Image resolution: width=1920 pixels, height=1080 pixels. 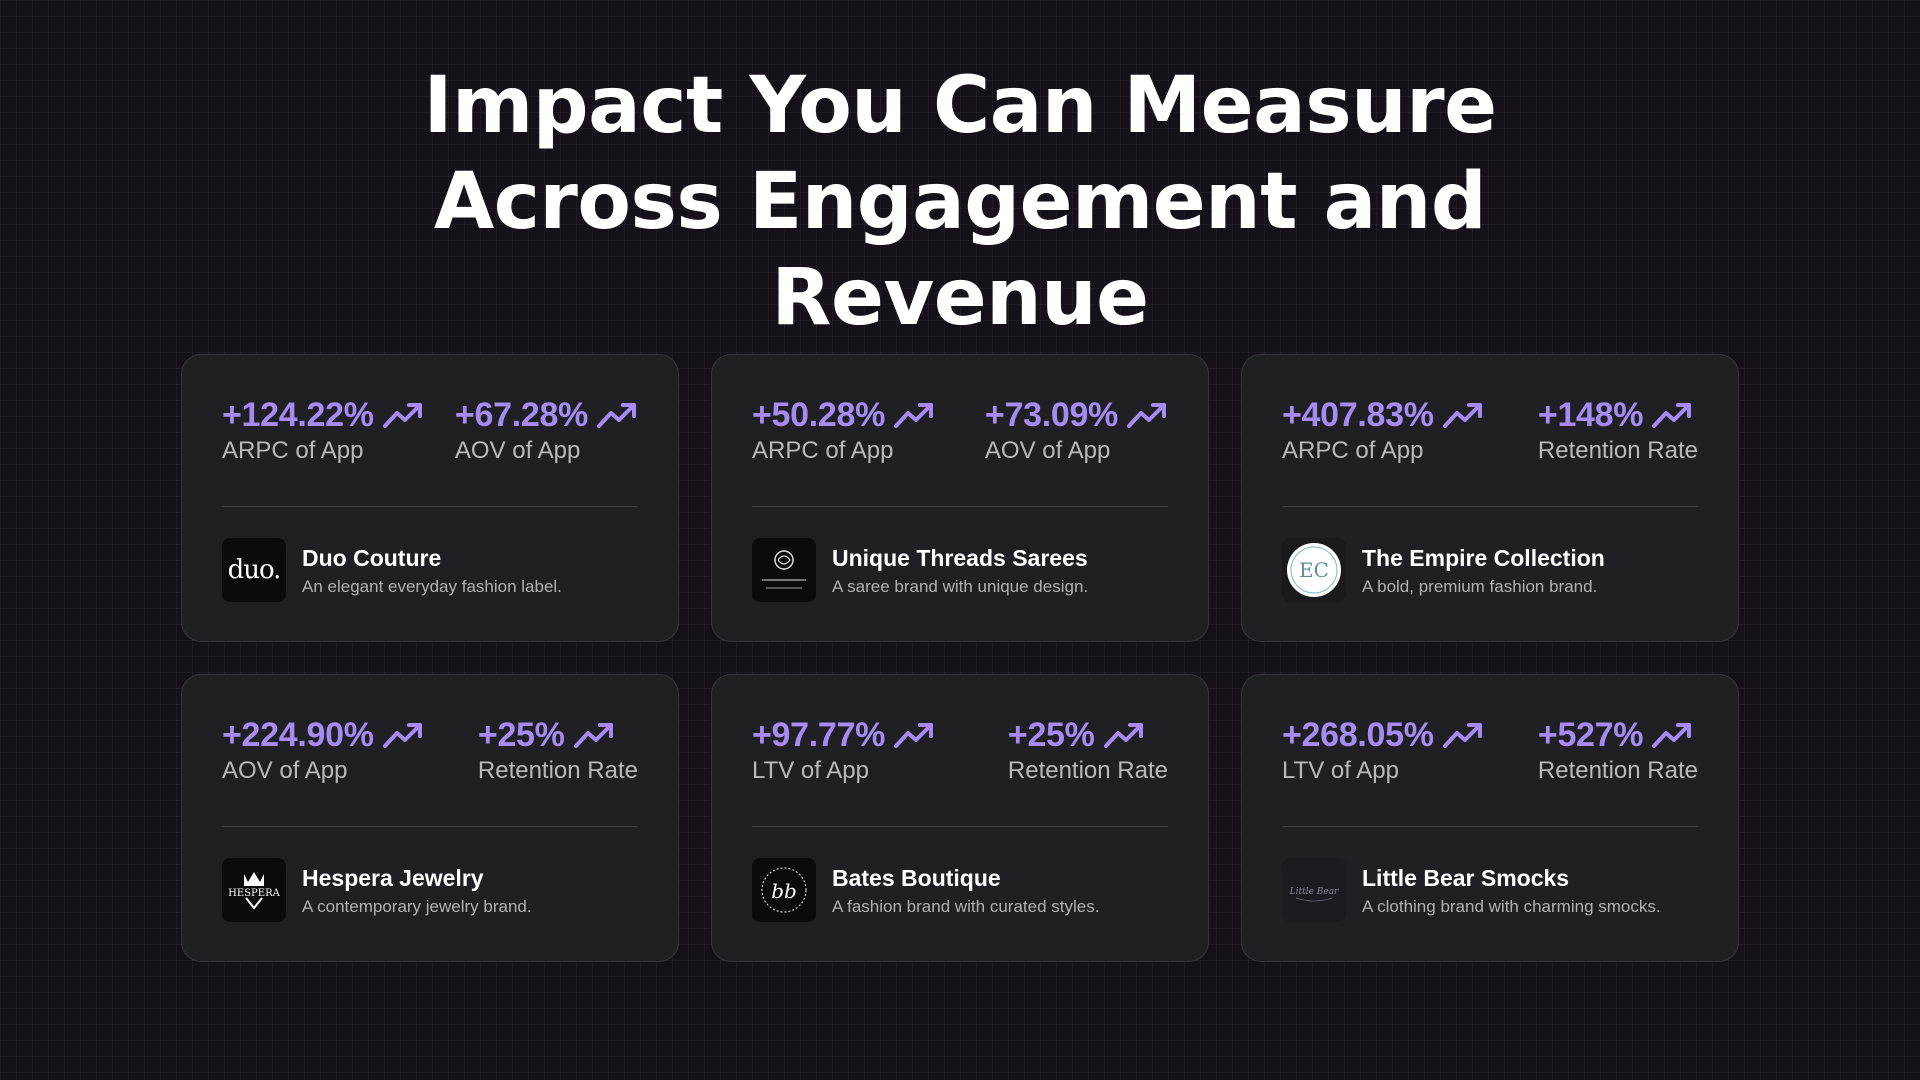 What do you see at coordinates (966, 906) in the screenshot?
I see `brand-description: A fashion brand with curated styles.` at bounding box center [966, 906].